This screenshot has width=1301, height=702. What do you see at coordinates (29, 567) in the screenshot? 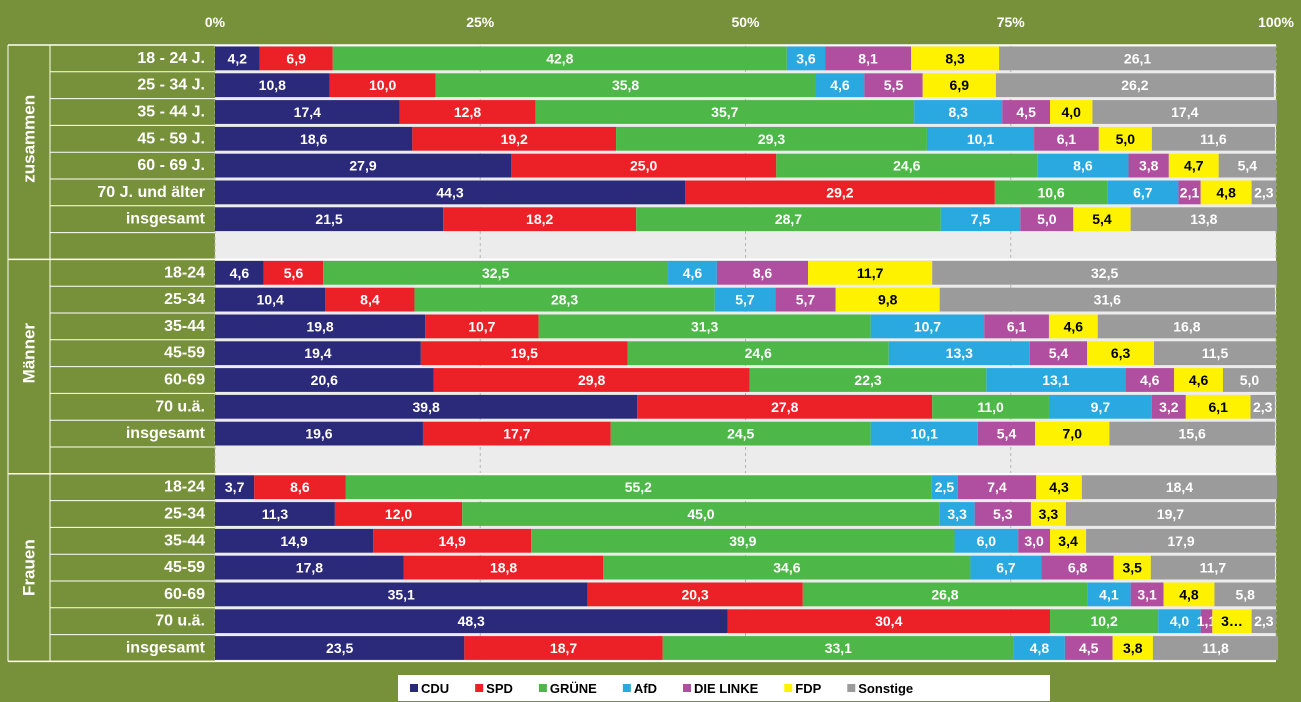
I see `group-label: Frauen` at bounding box center [29, 567].